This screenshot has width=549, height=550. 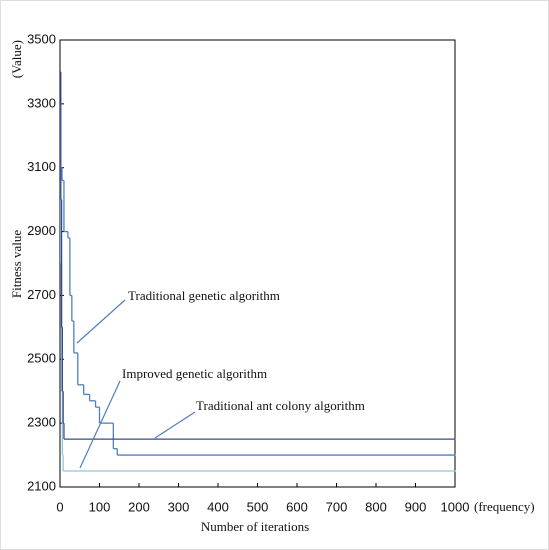 What do you see at coordinates (337, 506) in the screenshot?
I see `x-tick-label: 700` at bounding box center [337, 506].